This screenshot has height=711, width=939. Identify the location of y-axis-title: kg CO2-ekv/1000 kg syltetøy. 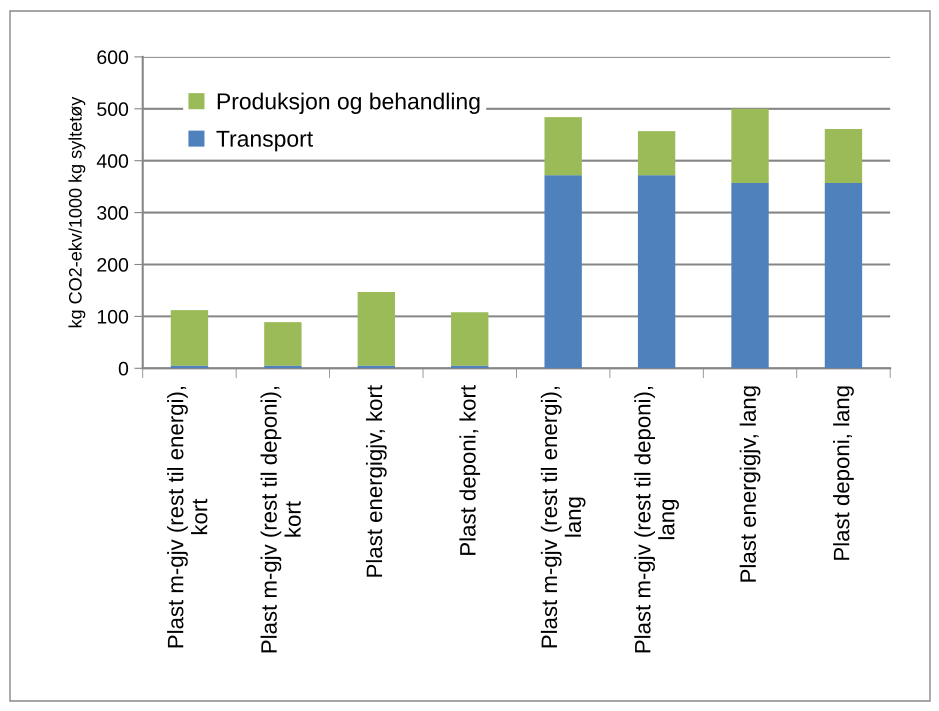
(77, 212).